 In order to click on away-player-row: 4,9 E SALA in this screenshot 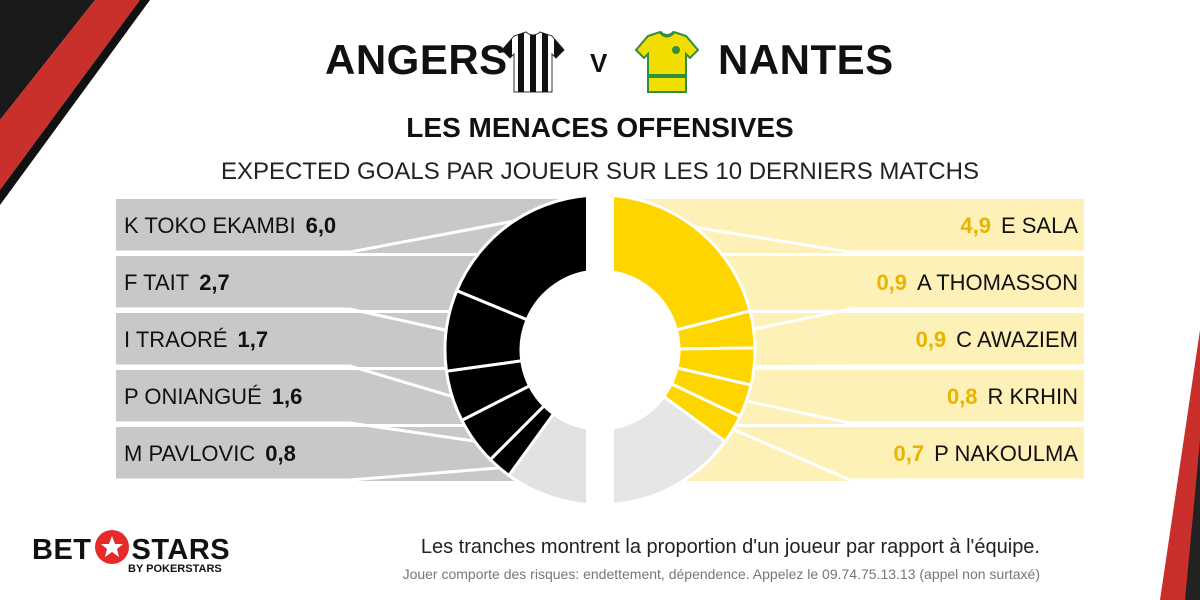, I will do `click(1014, 226)`.